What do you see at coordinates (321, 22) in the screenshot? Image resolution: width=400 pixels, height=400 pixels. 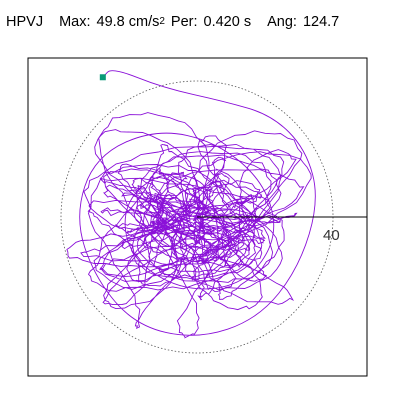 I see `angle-value: 124.7` at bounding box center [321, 22].